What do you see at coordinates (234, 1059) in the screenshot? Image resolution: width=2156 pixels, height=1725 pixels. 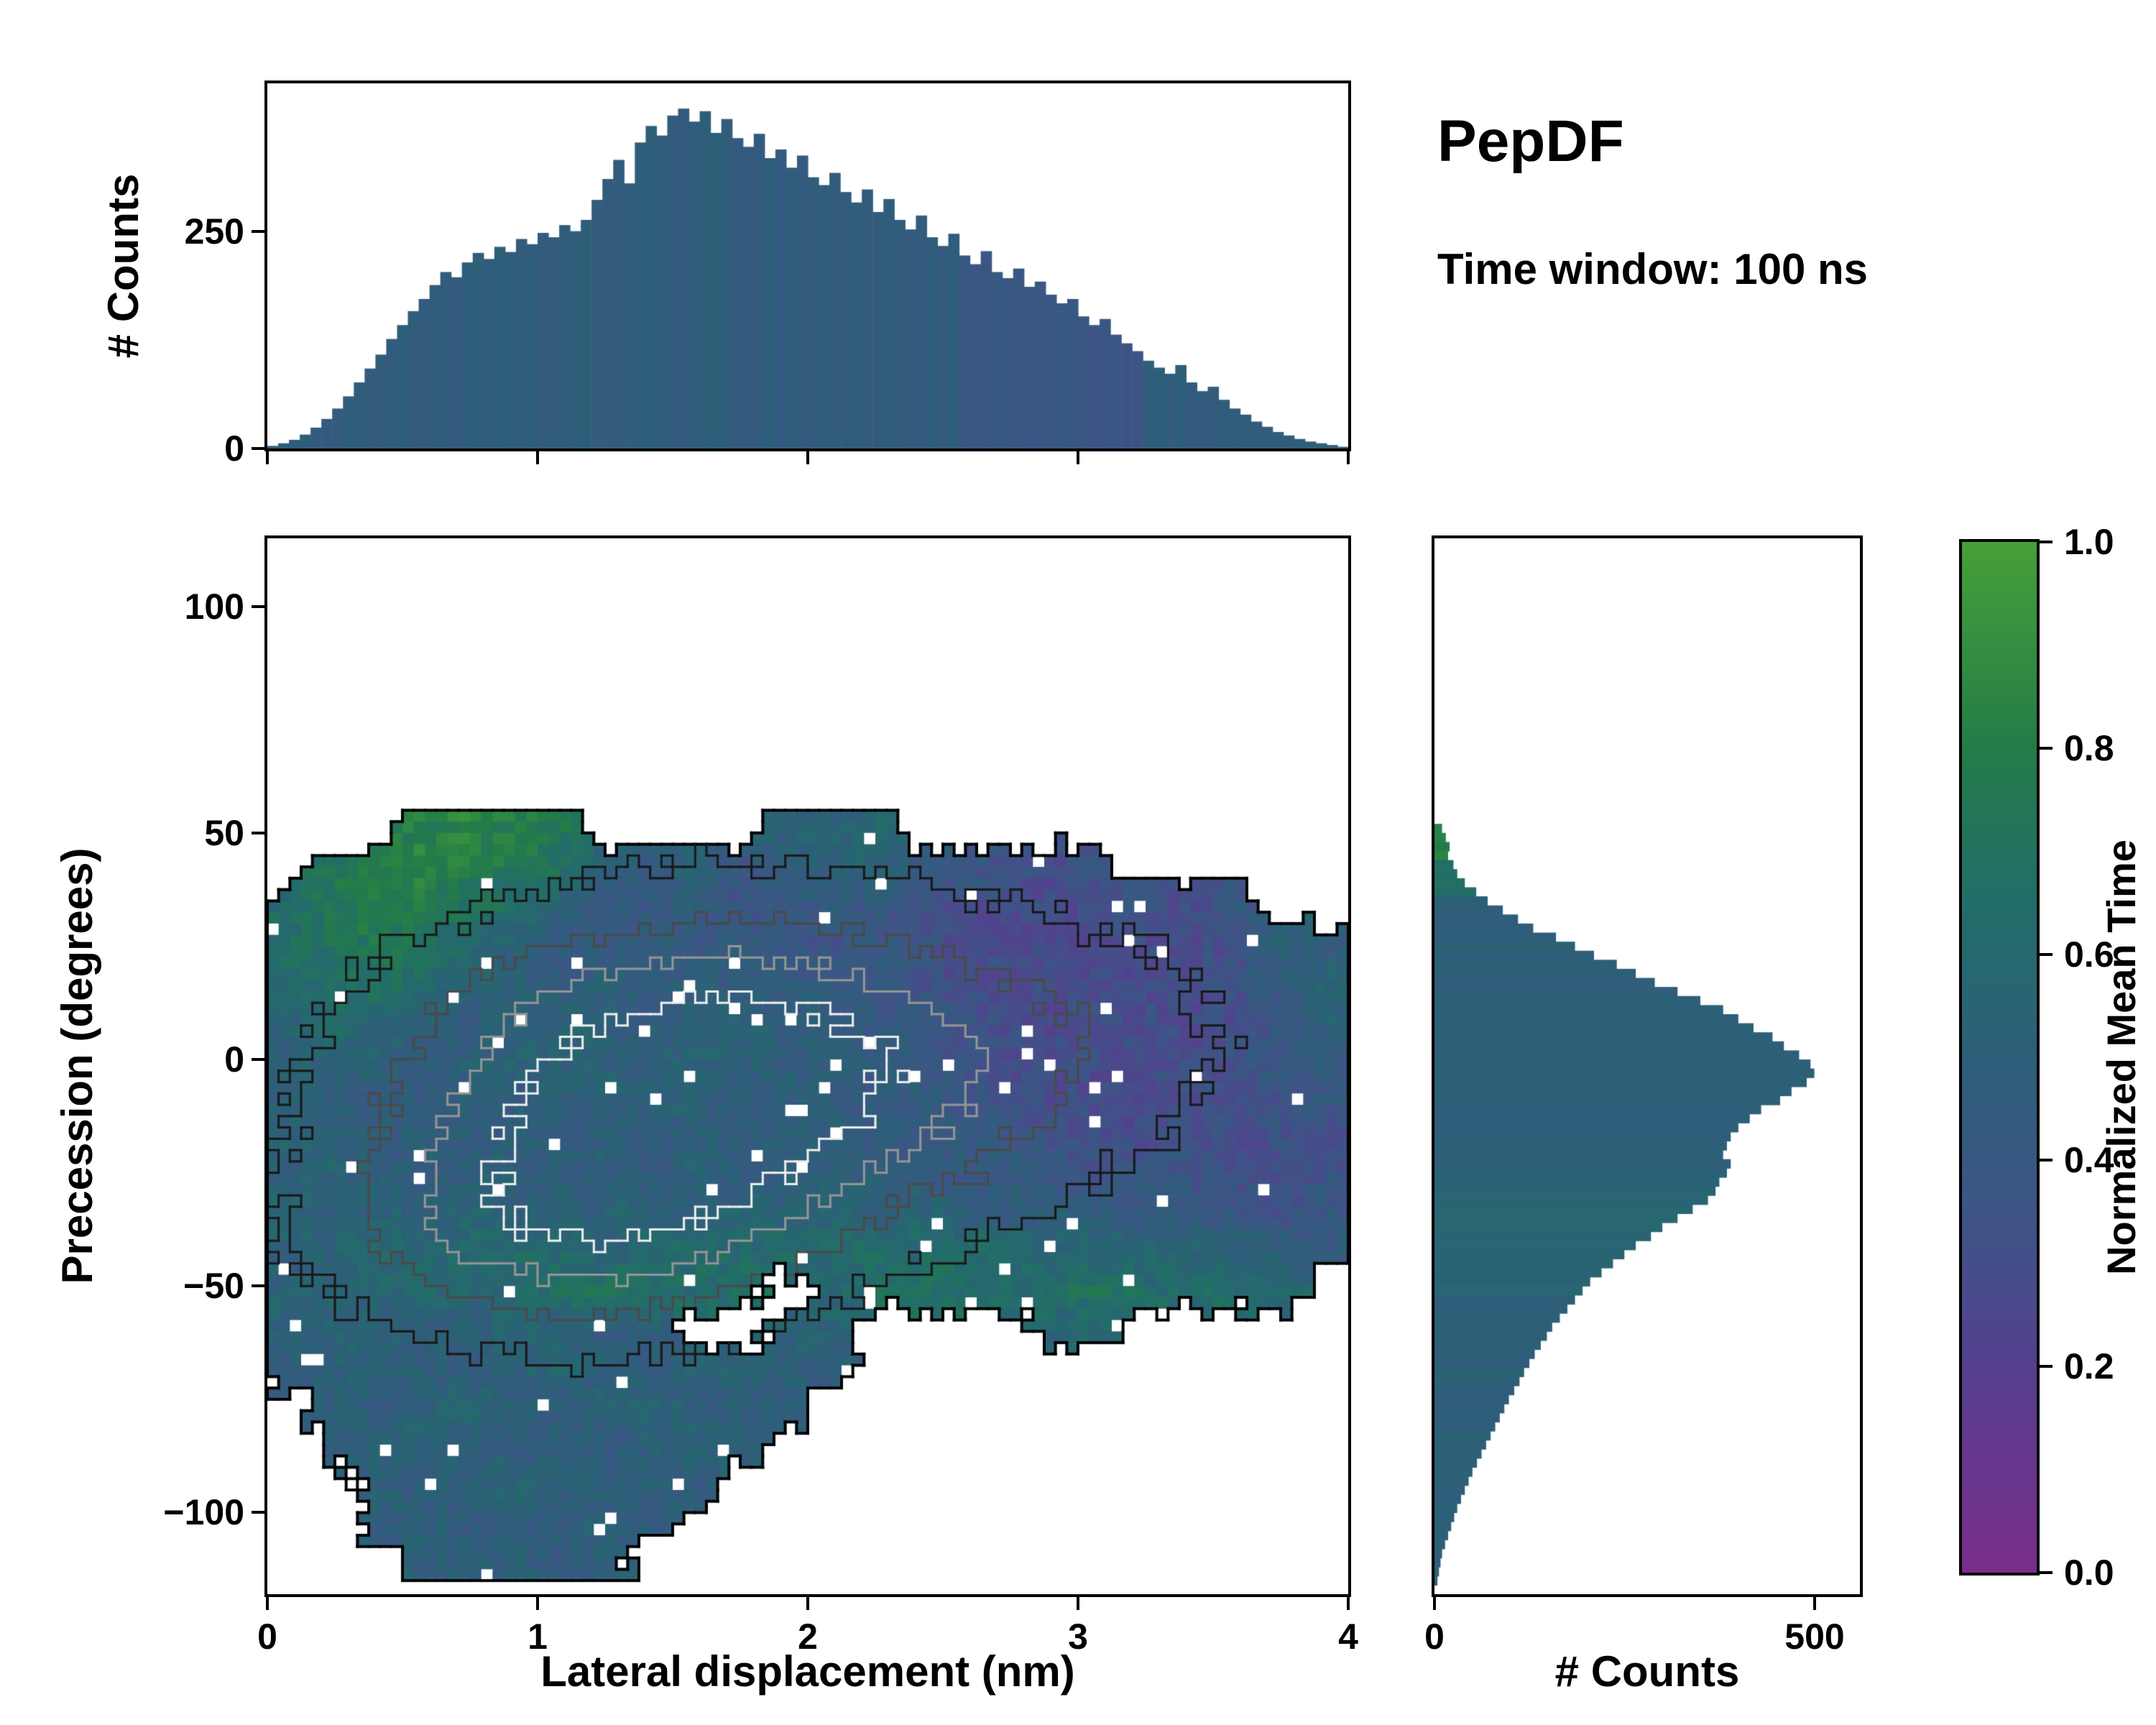 I see `main-ytick-0: 0` at bounding box center [234, 1059].